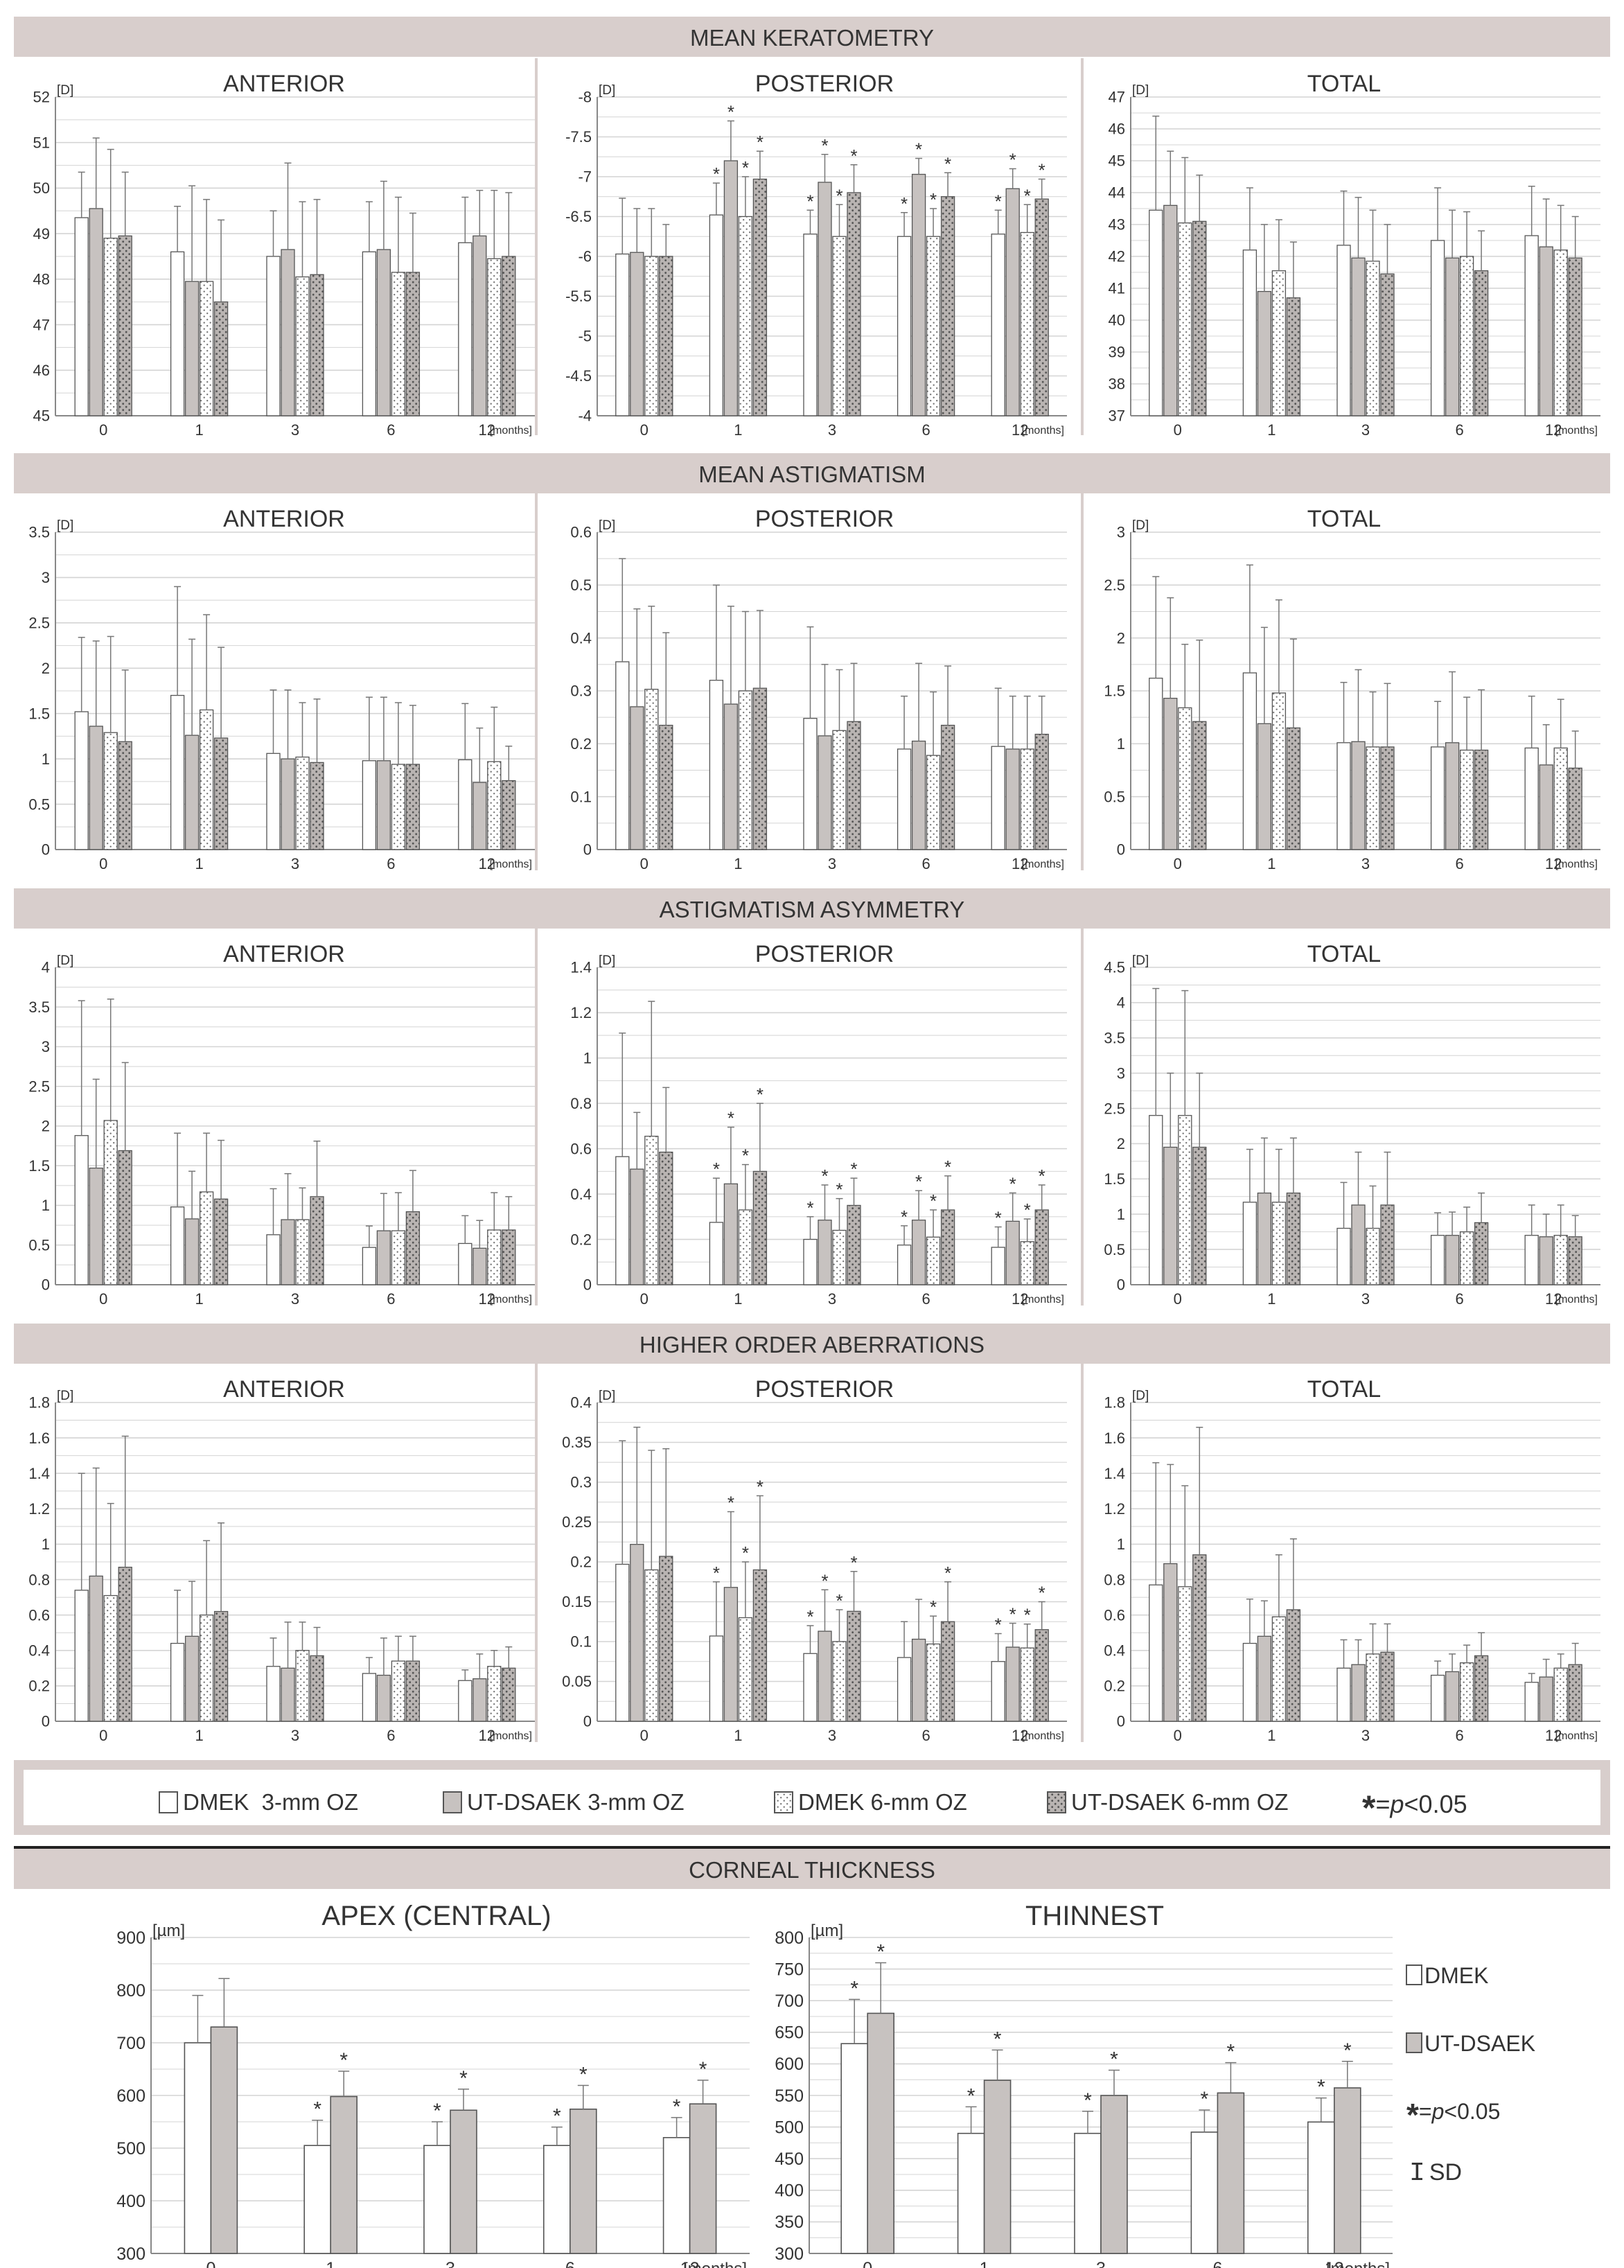 Image resolution: width=1624 pixels, height=2268 pixels. I want to click on thickness-legend-significance: *=p<0.05, so click(1453, 2115).